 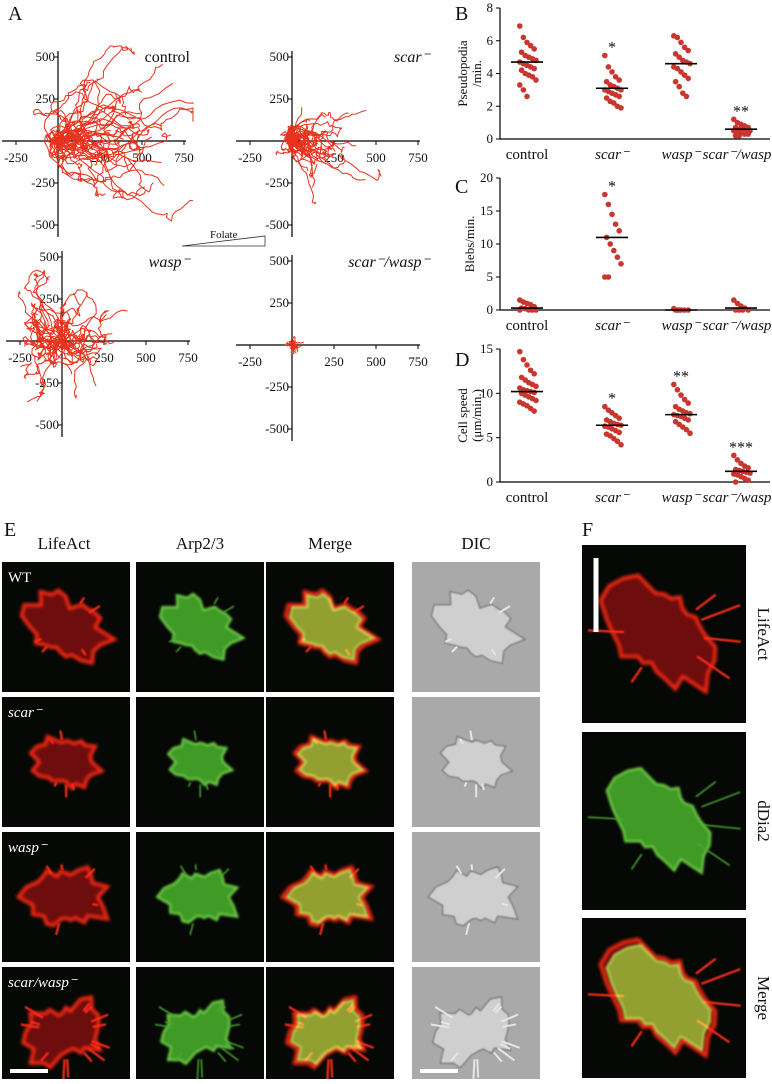 I want to click on y-axis-title: /min., so click(x=476, y=73).